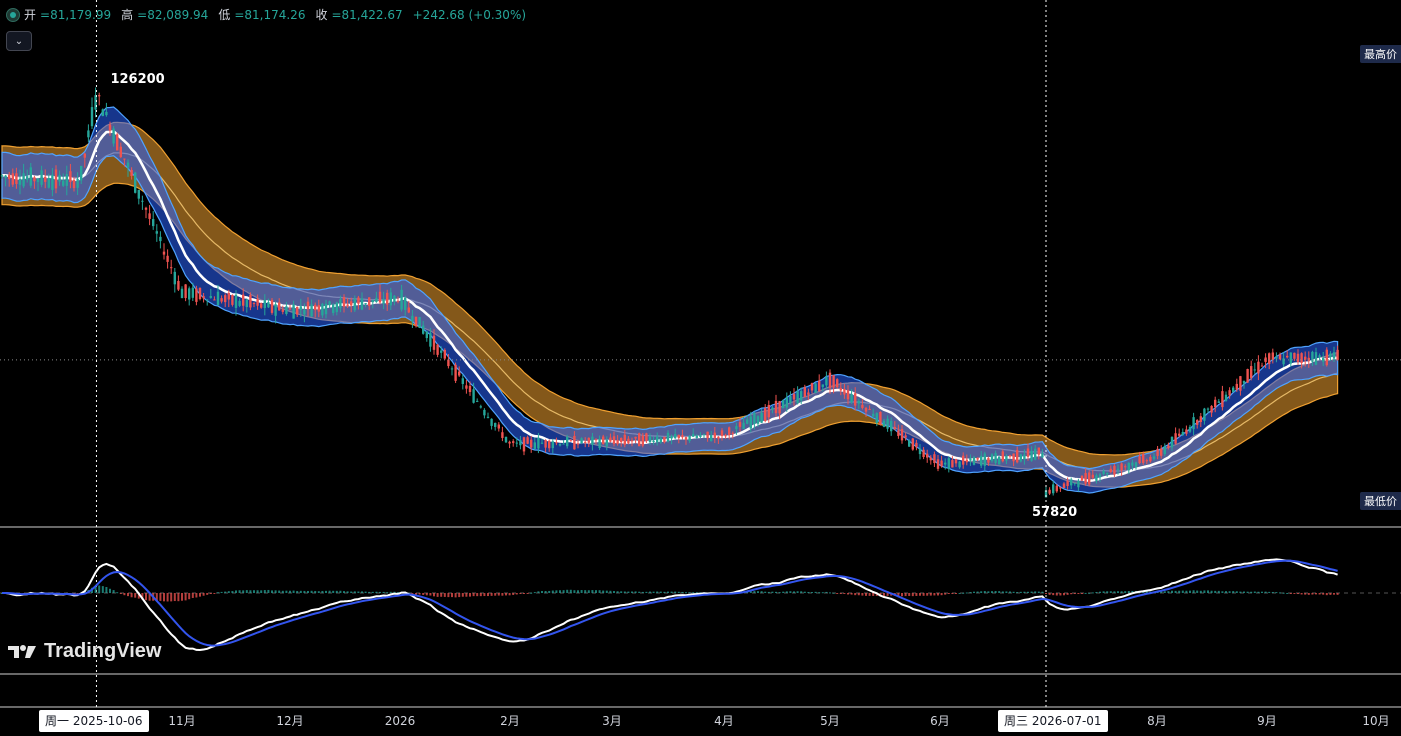  Describe the element at coordinates (84, 651) in the screenshot. I see `tradingview-logo: TradingView` at that location.